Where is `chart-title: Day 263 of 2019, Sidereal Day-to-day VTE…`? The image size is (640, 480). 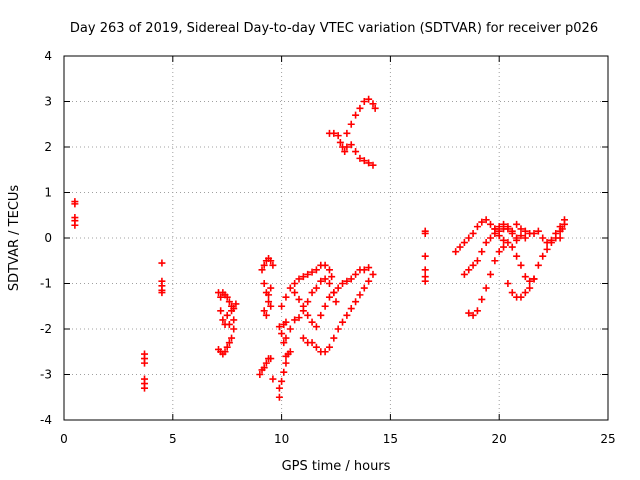 chart-title: Day 263 of 2019, Sidereal Day-to-day VTE… is located at coordinates (334, 28).